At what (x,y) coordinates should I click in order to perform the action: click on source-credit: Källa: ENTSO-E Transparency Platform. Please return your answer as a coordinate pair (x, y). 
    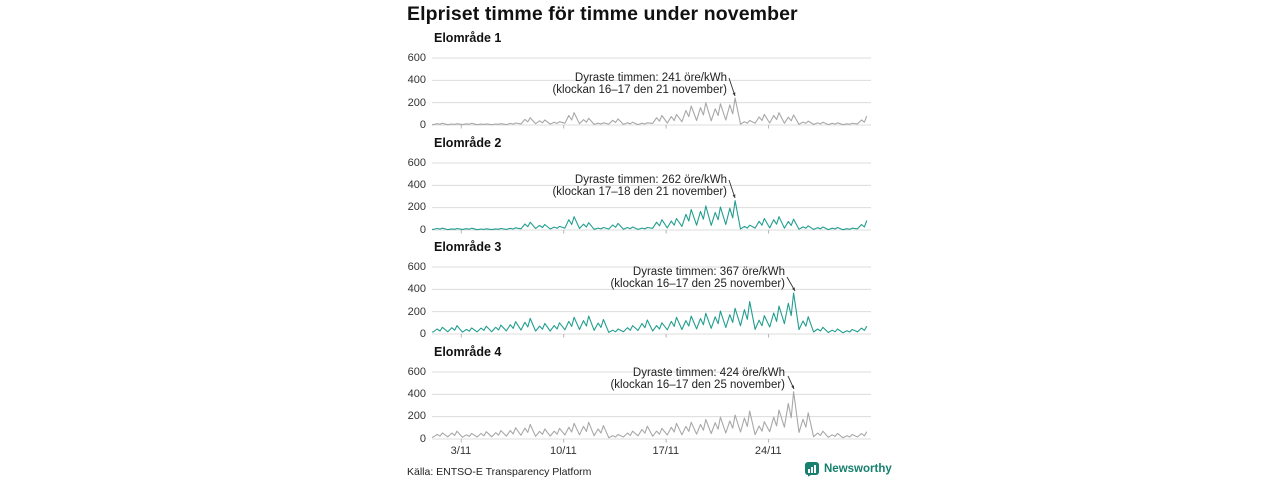
    Looking at the image, I should click on (499, 472).